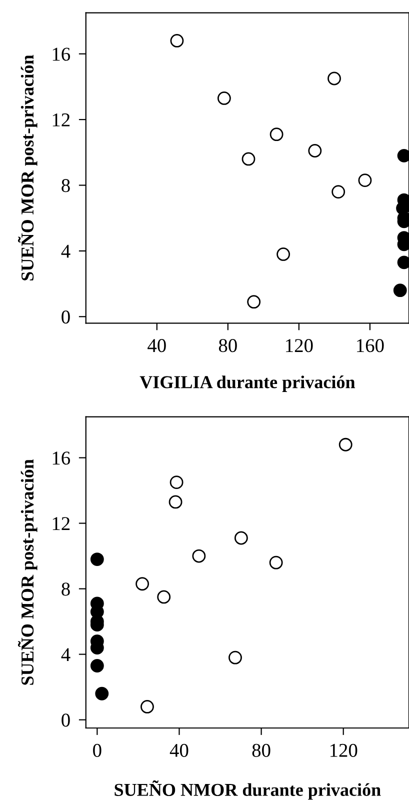 This screenshot has width=409, height=800. What do you see at coordinates (247, 790) in the screenshot?
I see `x-axis-title: SUEÑO NMOR durante privación` at bounding box center [247, 790].